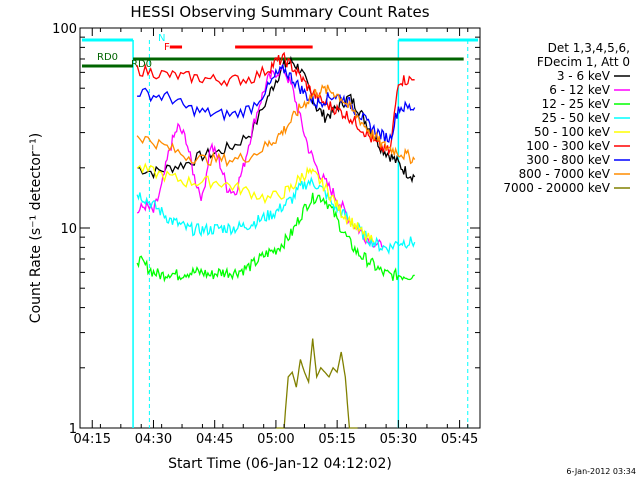 The height and width of the screenshot is (480, 640). Describe the element at coordinates (214, 439) in the screenshot. I see `x-tick-label: 04:45` at that location.